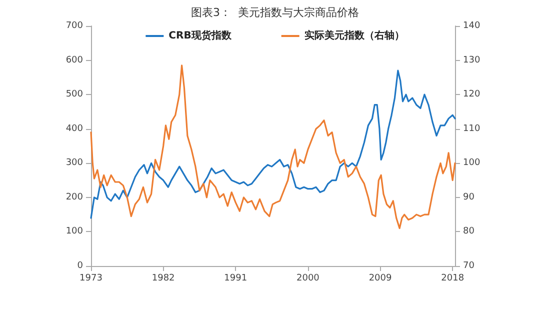 Image resolution: width=550 pixels, height=327 pixels. I want to click on y-tick-label: 200, so click(75, 197).